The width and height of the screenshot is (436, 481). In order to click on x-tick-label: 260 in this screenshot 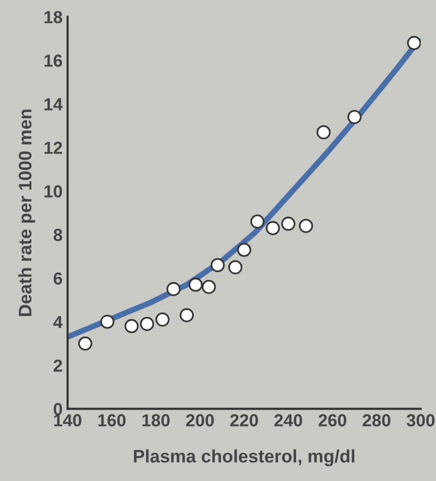, I will do `click(332, 420)`.